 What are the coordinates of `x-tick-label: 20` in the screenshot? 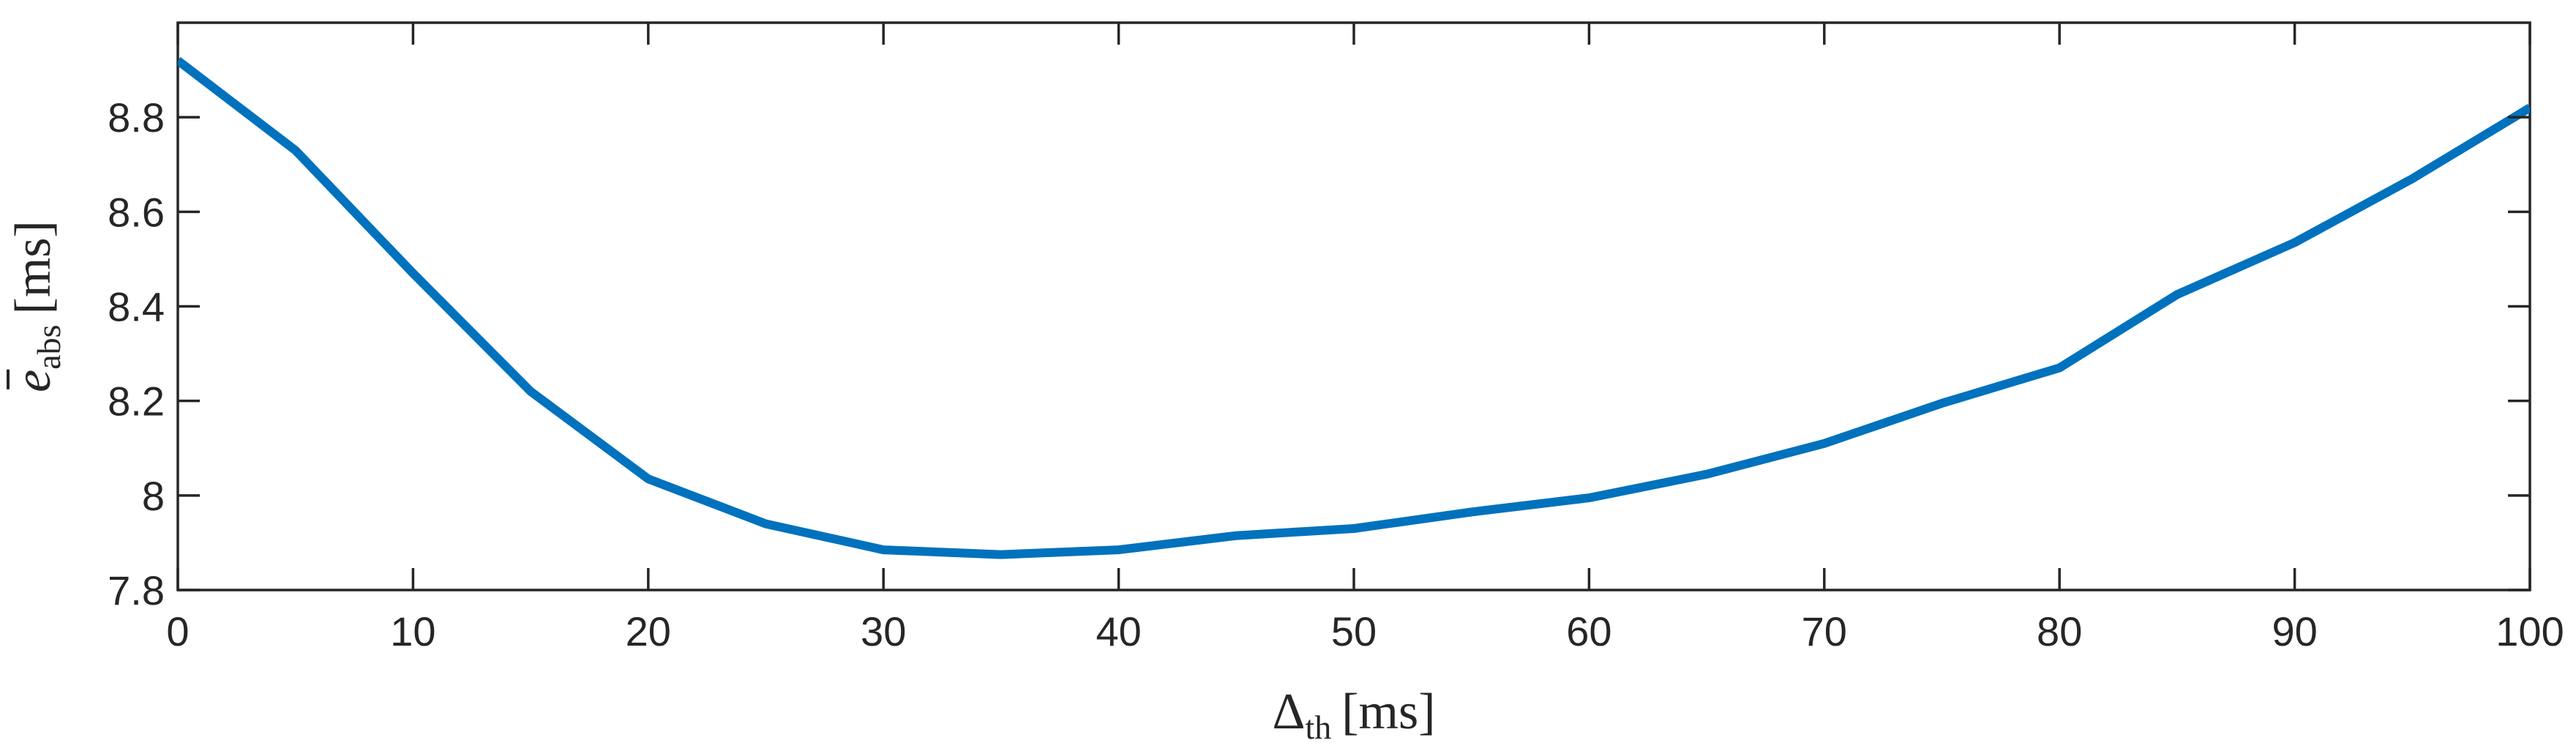 It's located at (648, 631).